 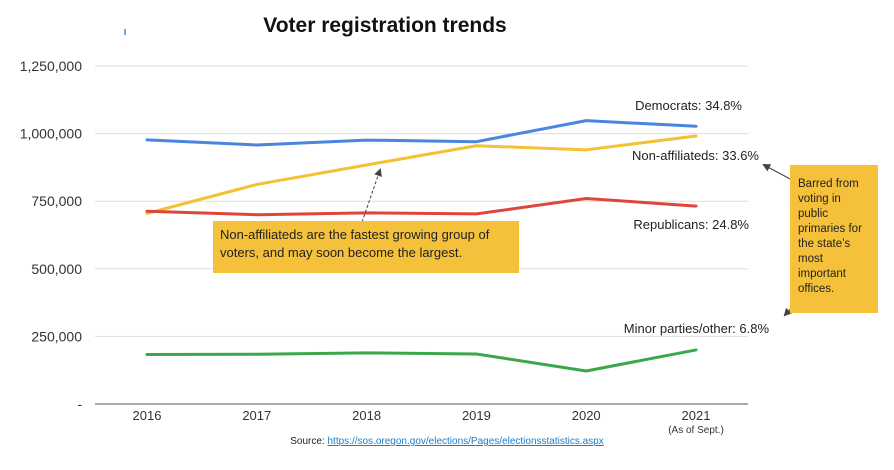 What do you see at coordinates (51, 134) in the screenshot?
I see `y-tick-label: 1,000,000` at bounding box center [51, 134].